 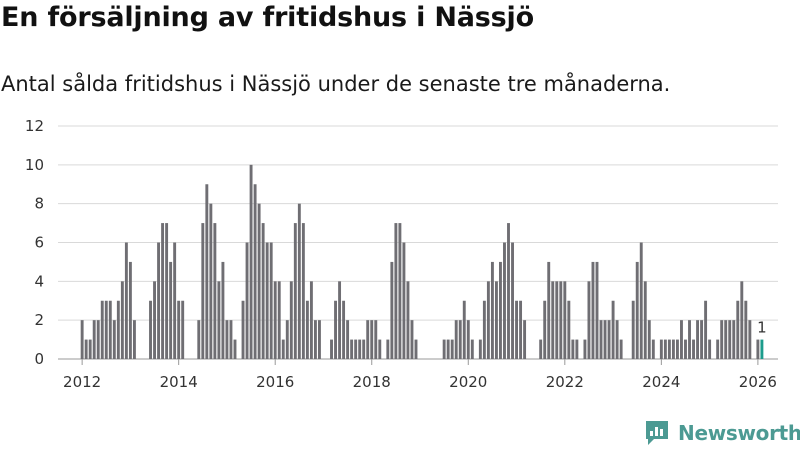 I want to click on y-tick-label: 0, so click(x=39, y=359).